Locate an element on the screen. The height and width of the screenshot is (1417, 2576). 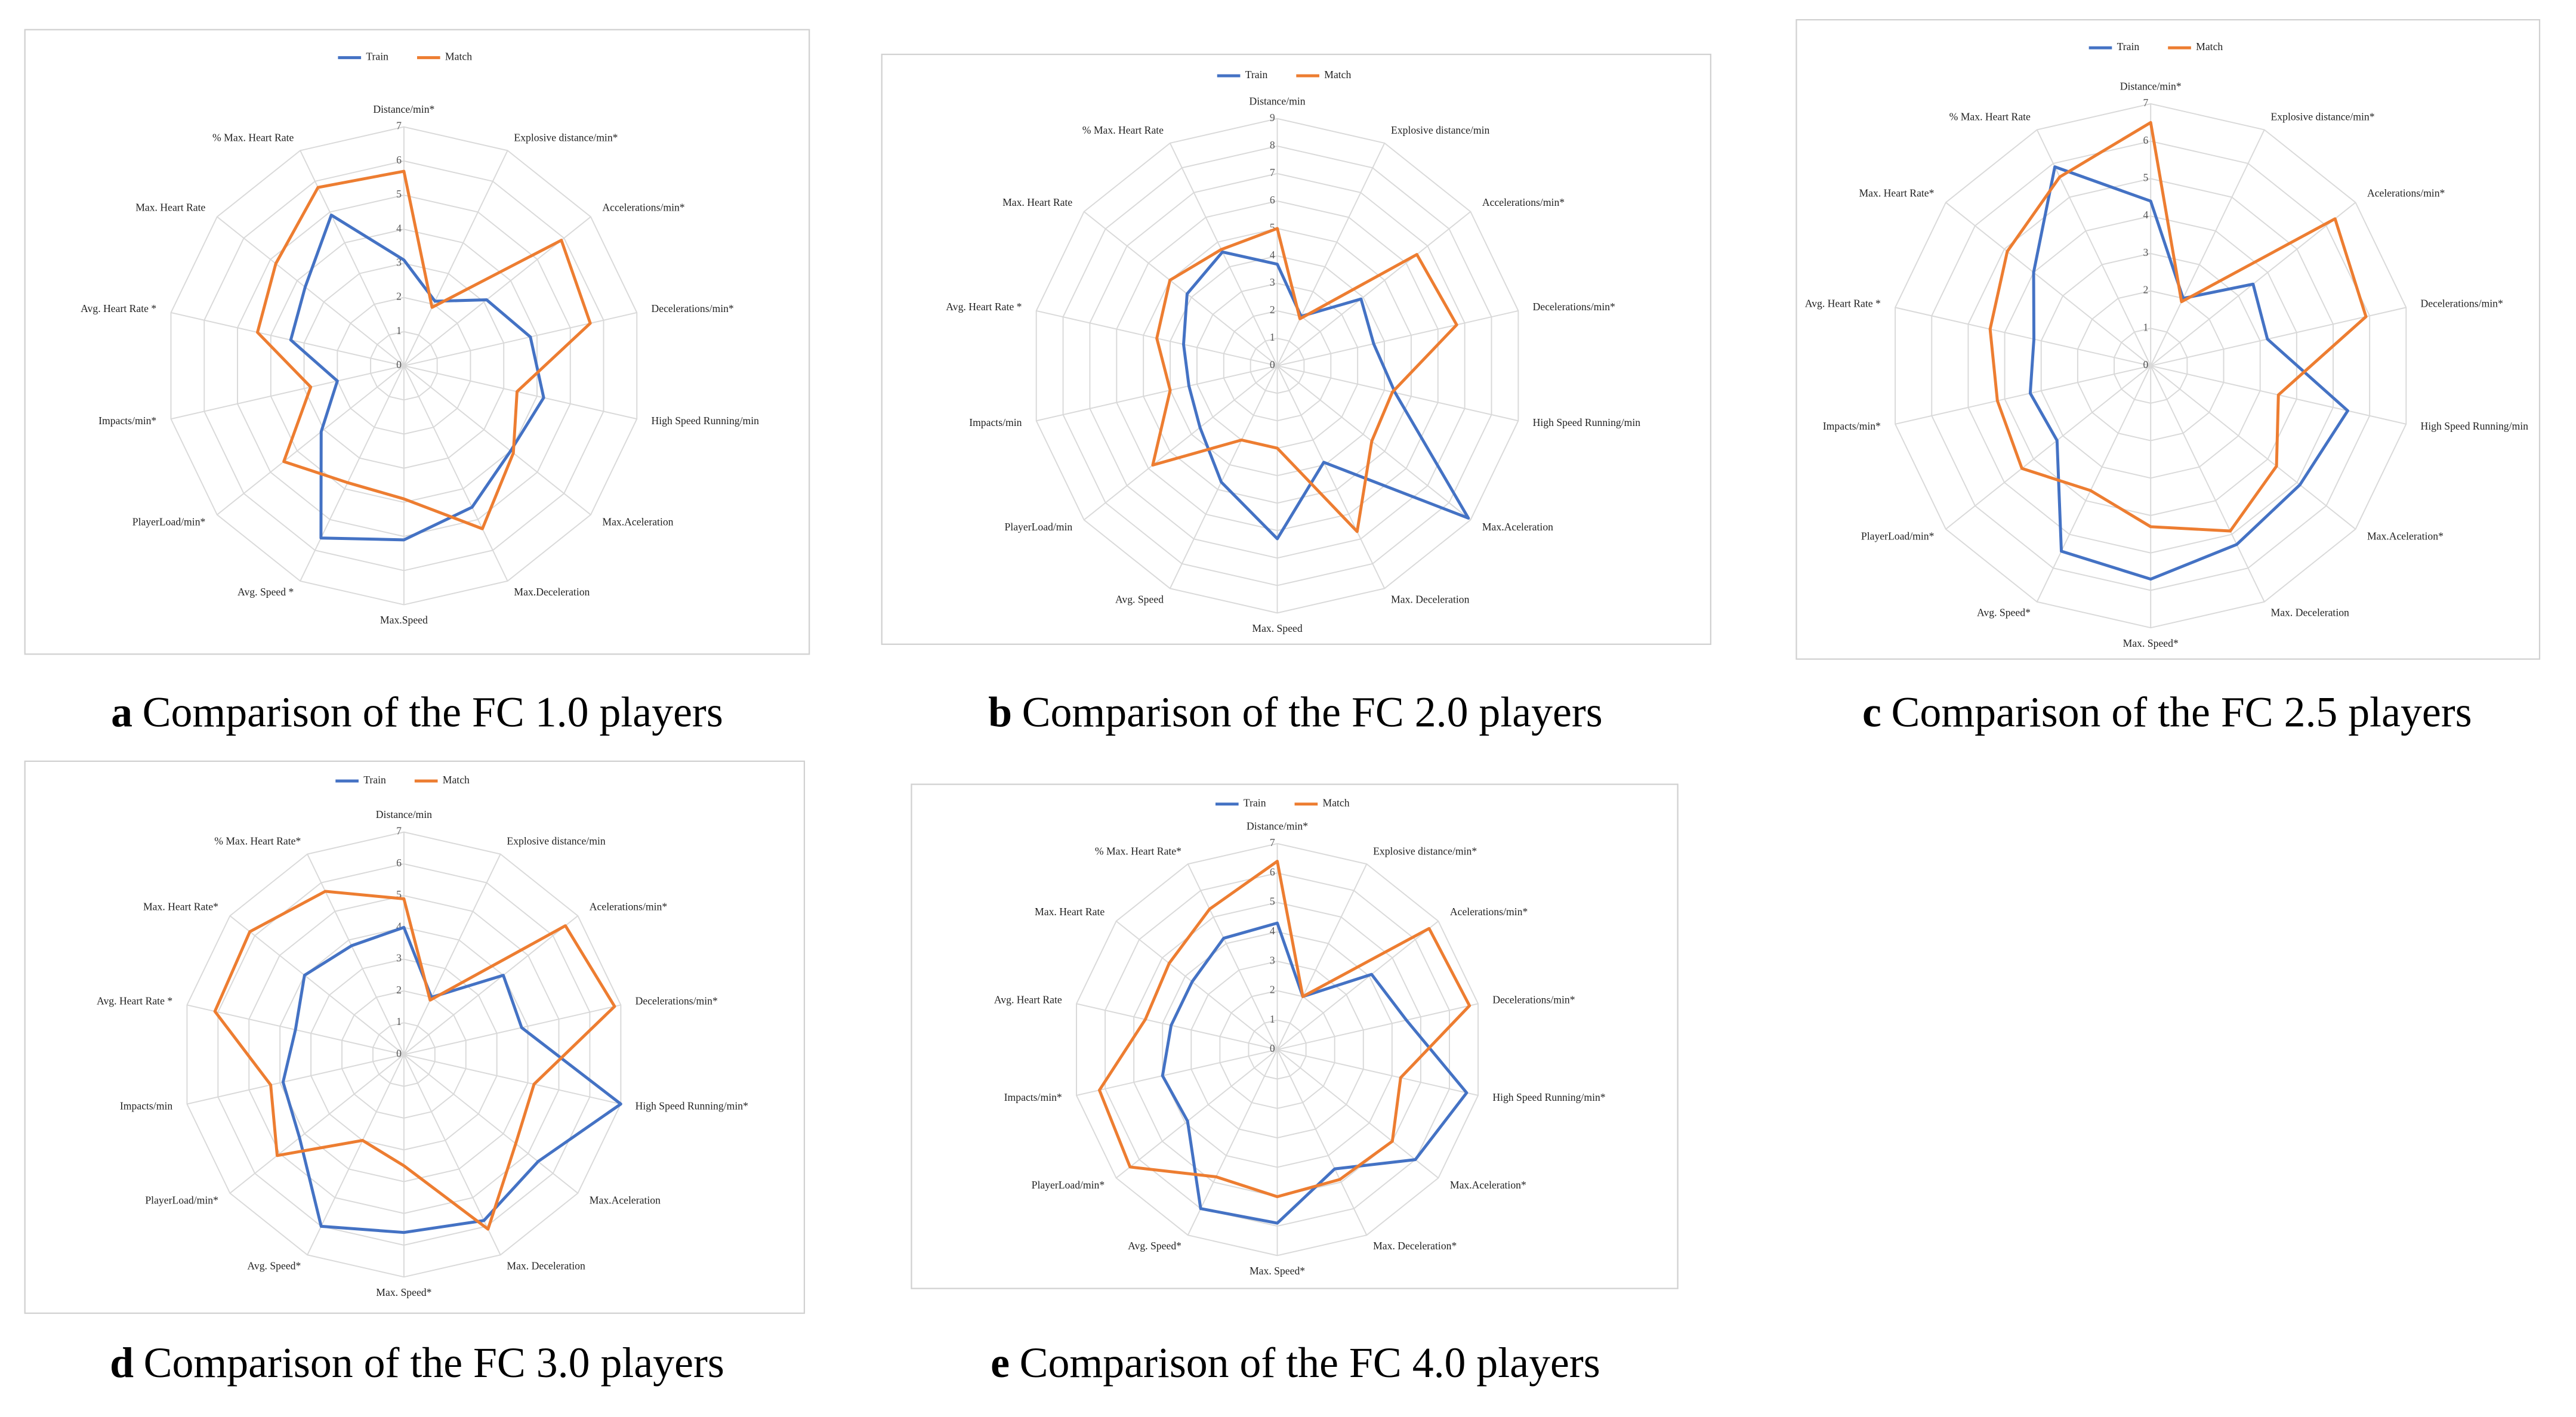
caption: d Comparison of the FC 3.0 players is located at coordinates (417, 1363).